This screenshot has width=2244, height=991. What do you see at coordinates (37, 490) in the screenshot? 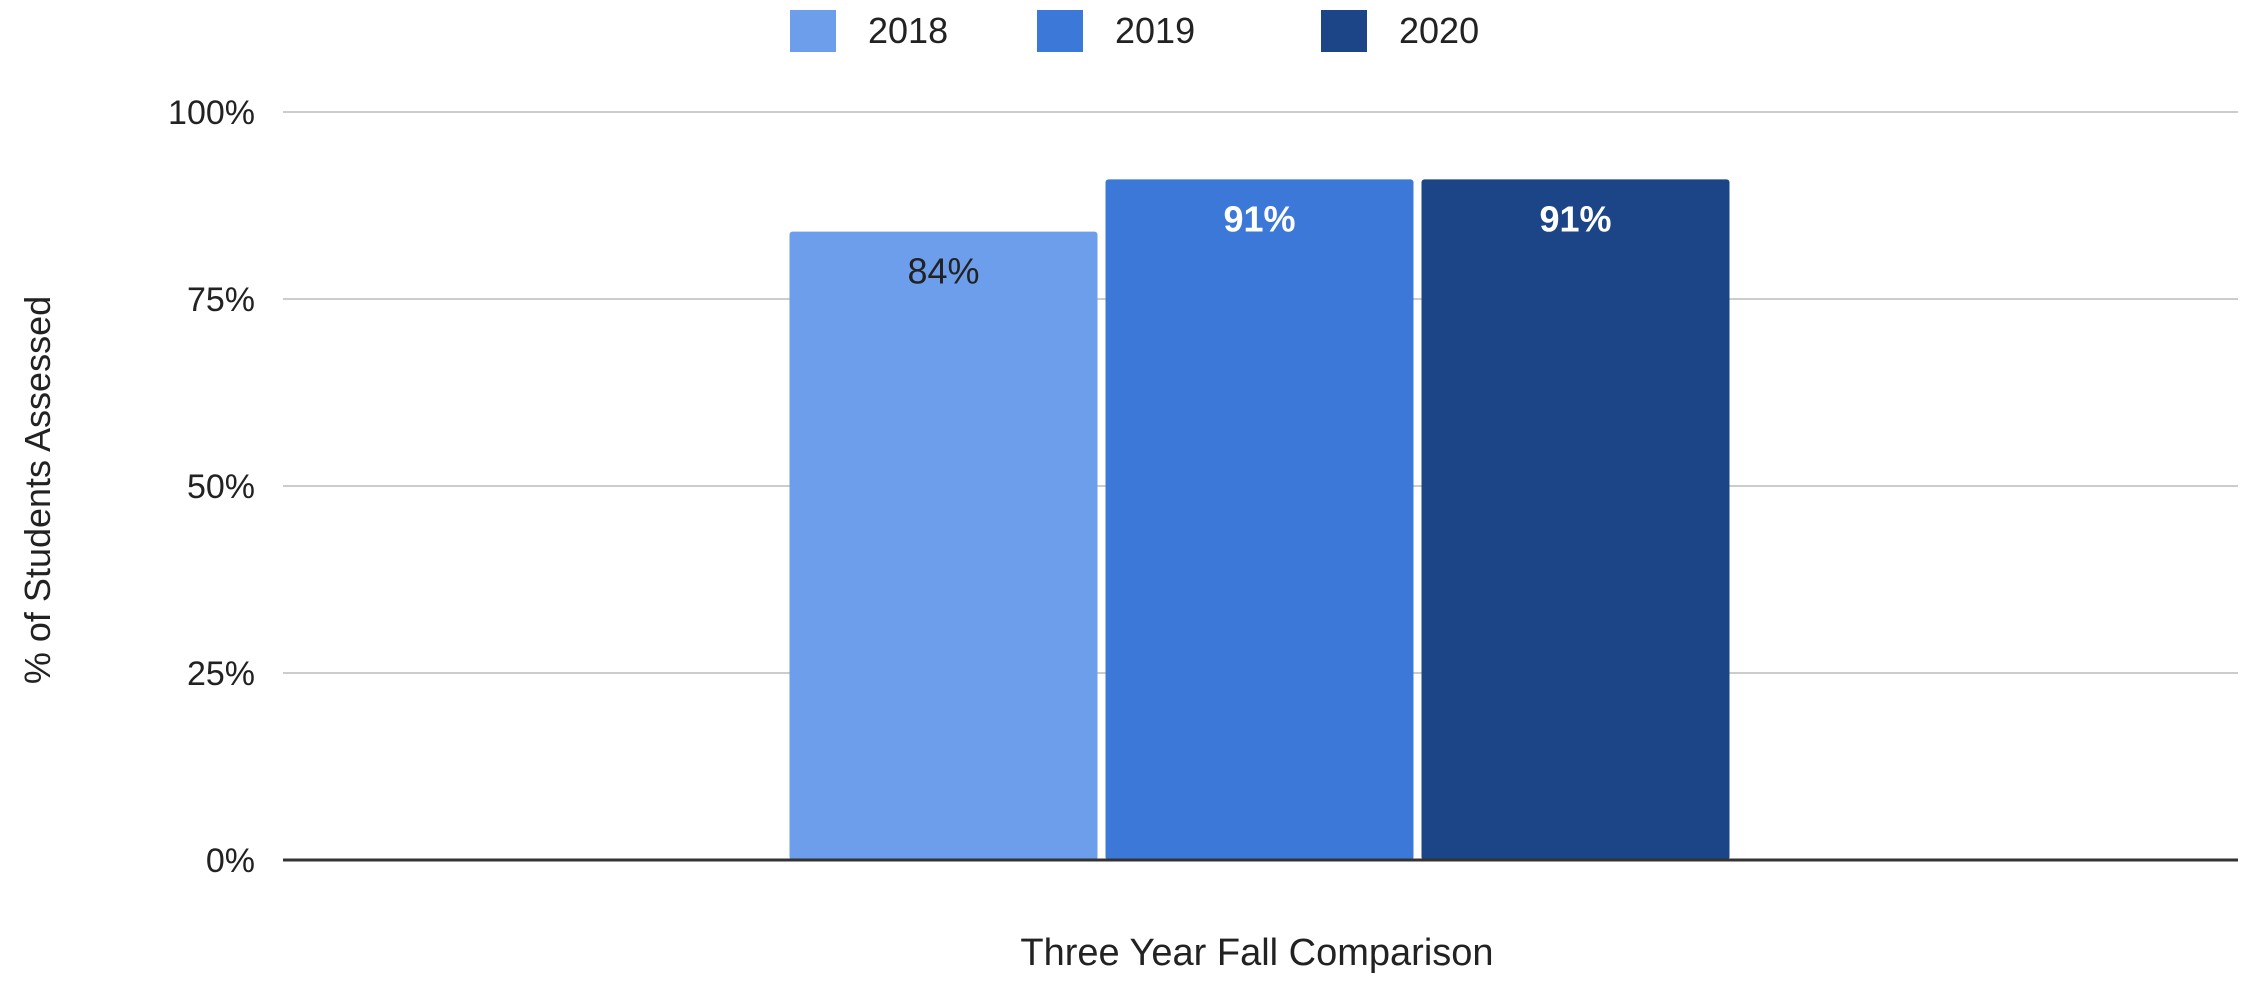
I see `y-axis-label: % of Students Assessed` at bounding box center [37, 490].